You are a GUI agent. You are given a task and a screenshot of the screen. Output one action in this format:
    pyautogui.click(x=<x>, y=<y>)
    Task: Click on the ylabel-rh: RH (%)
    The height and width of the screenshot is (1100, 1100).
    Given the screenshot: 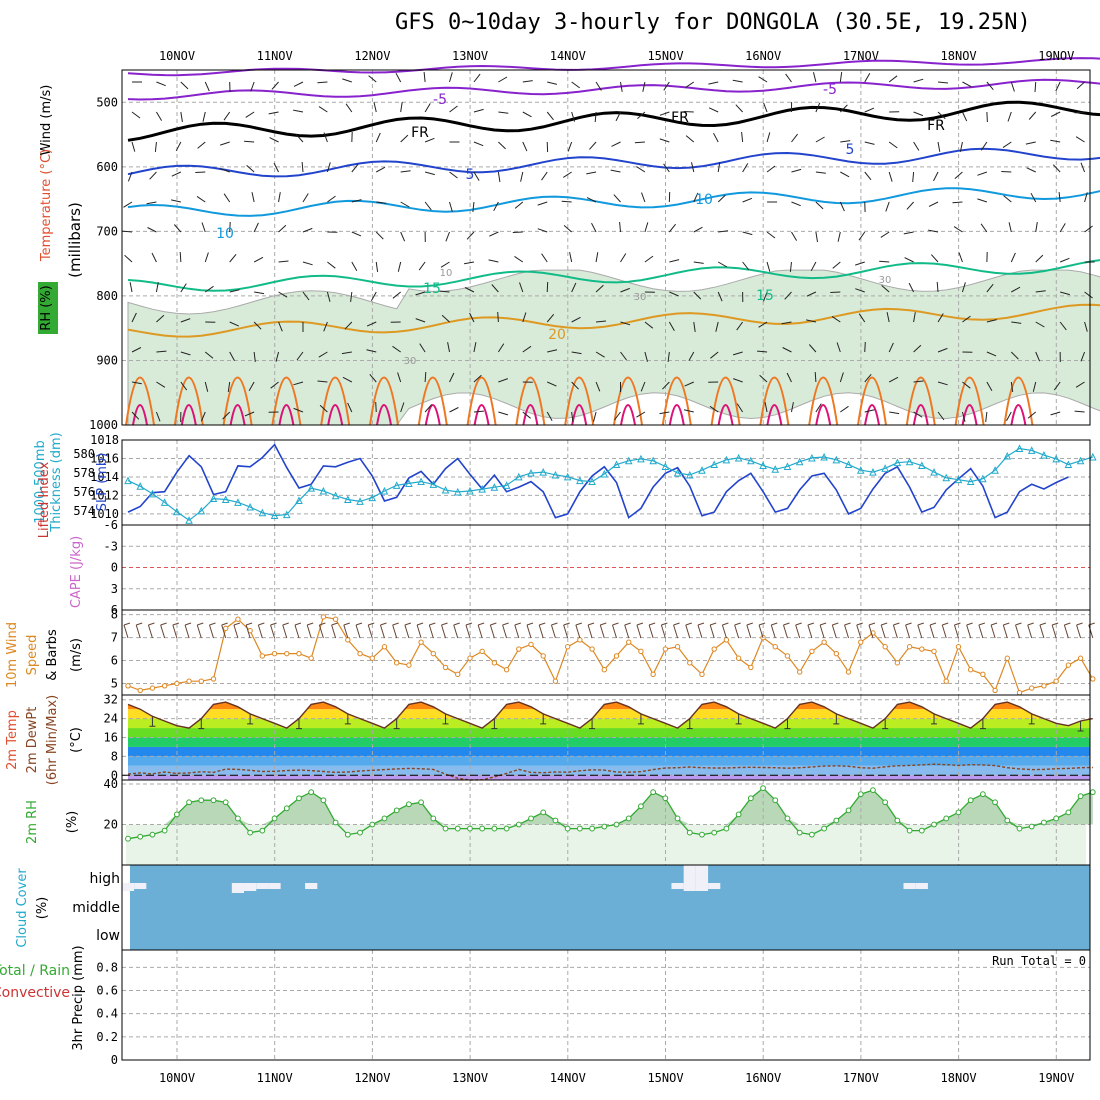 What is the action you would take?
    pyautogui.click(x=46, y=307)
    